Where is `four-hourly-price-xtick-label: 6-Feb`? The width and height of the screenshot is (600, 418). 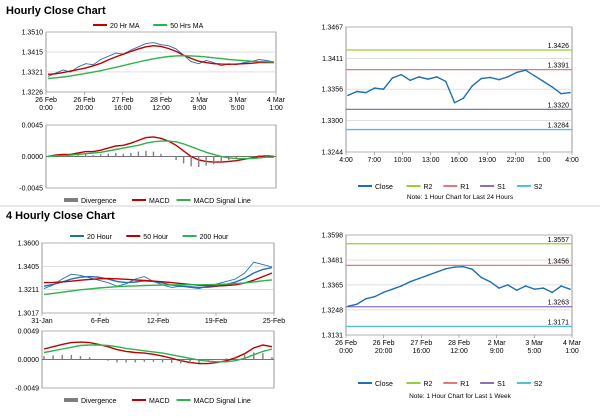 four-hourly-price-xtick-label: 6-Feb is located at coordinates (100, 321).